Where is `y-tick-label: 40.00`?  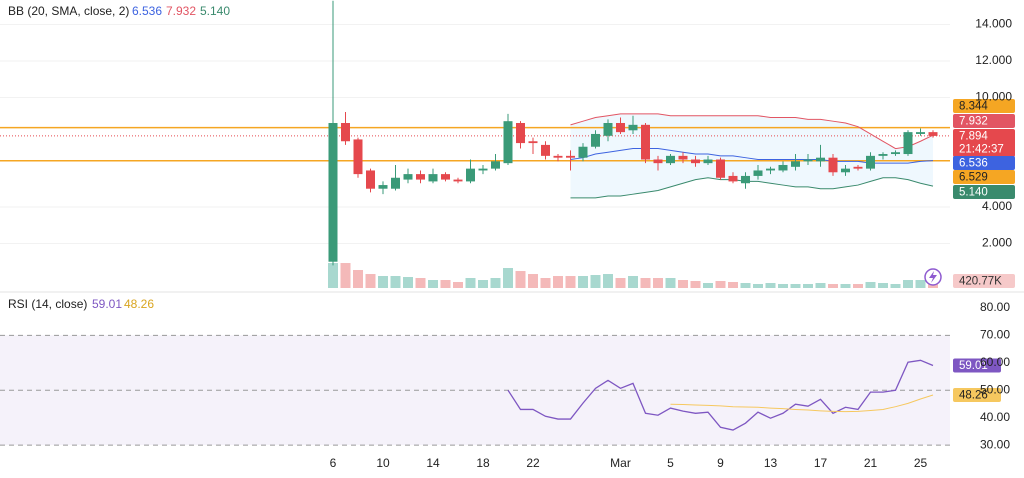
y-tick-label: 40.00 is located at coordinates (995, 417).